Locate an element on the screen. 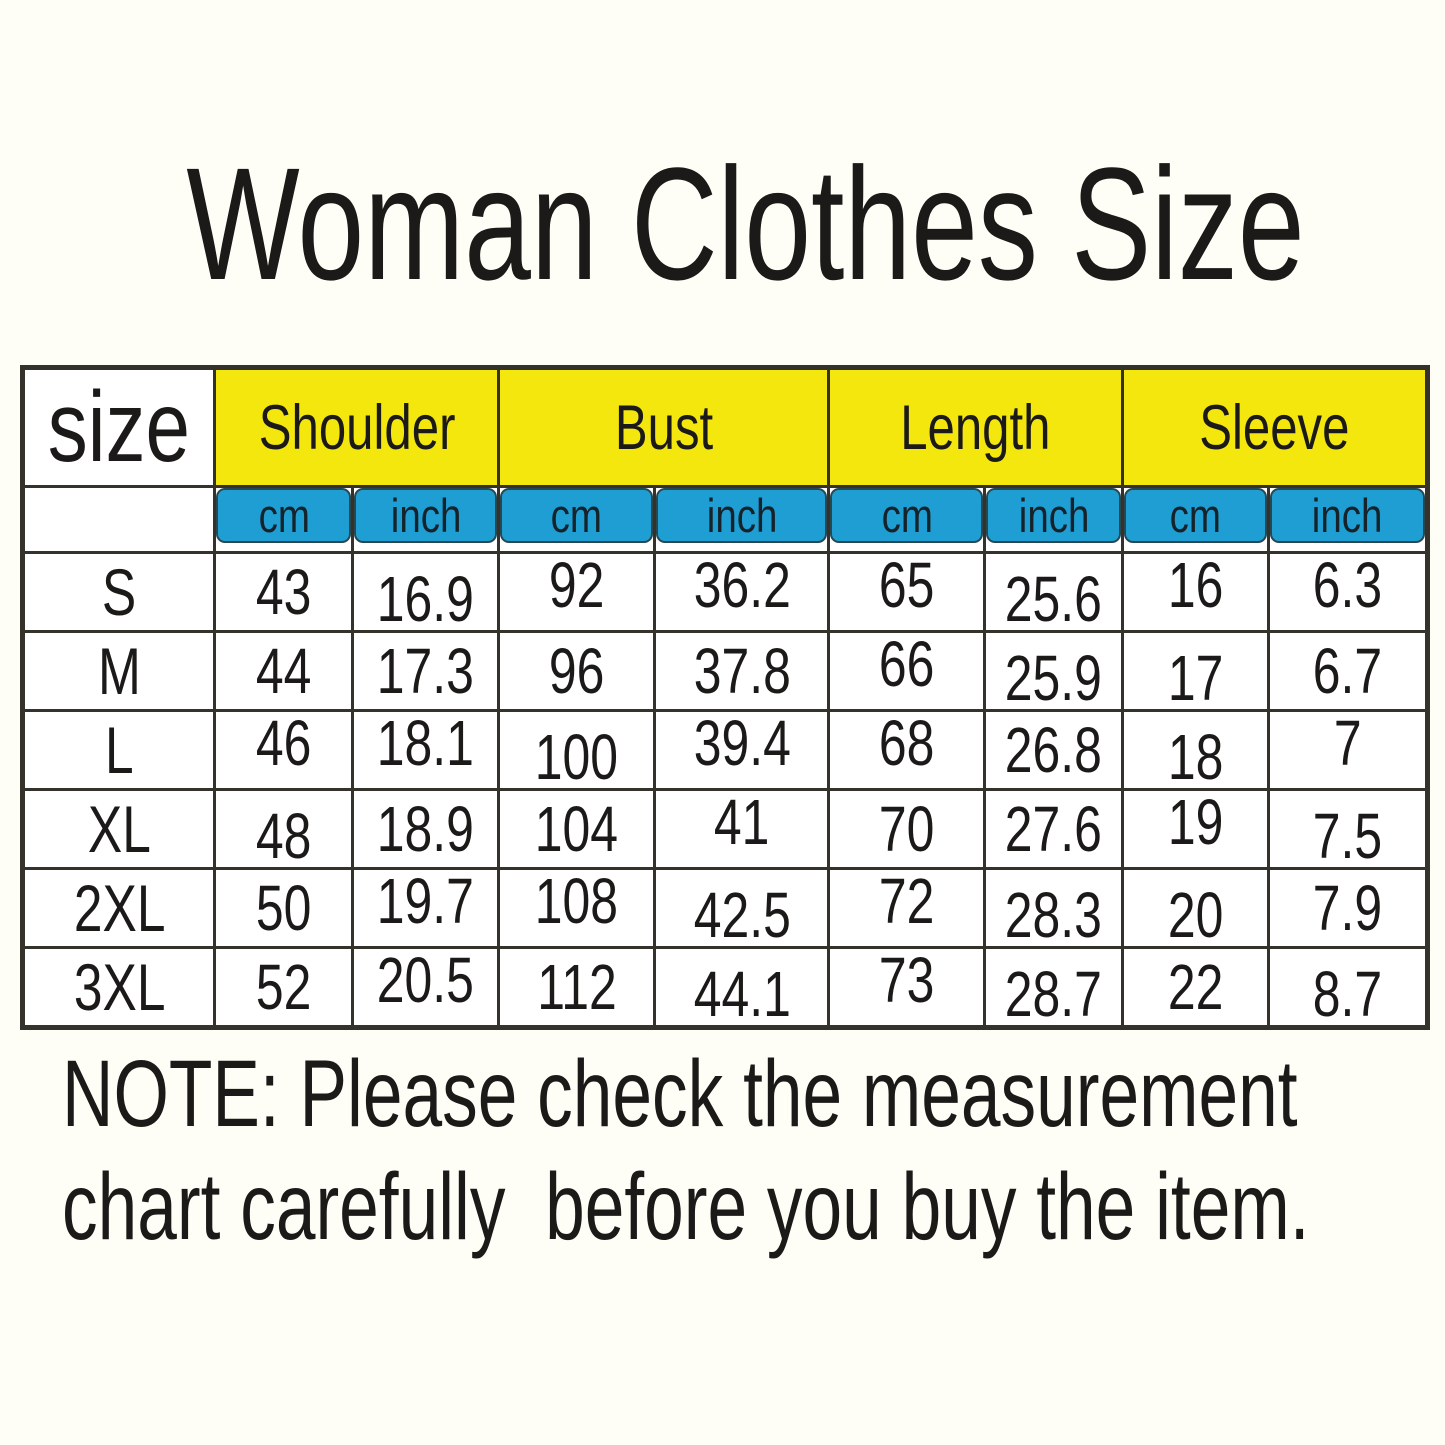  size-label-cell: S is located at coordinates (118, 592).